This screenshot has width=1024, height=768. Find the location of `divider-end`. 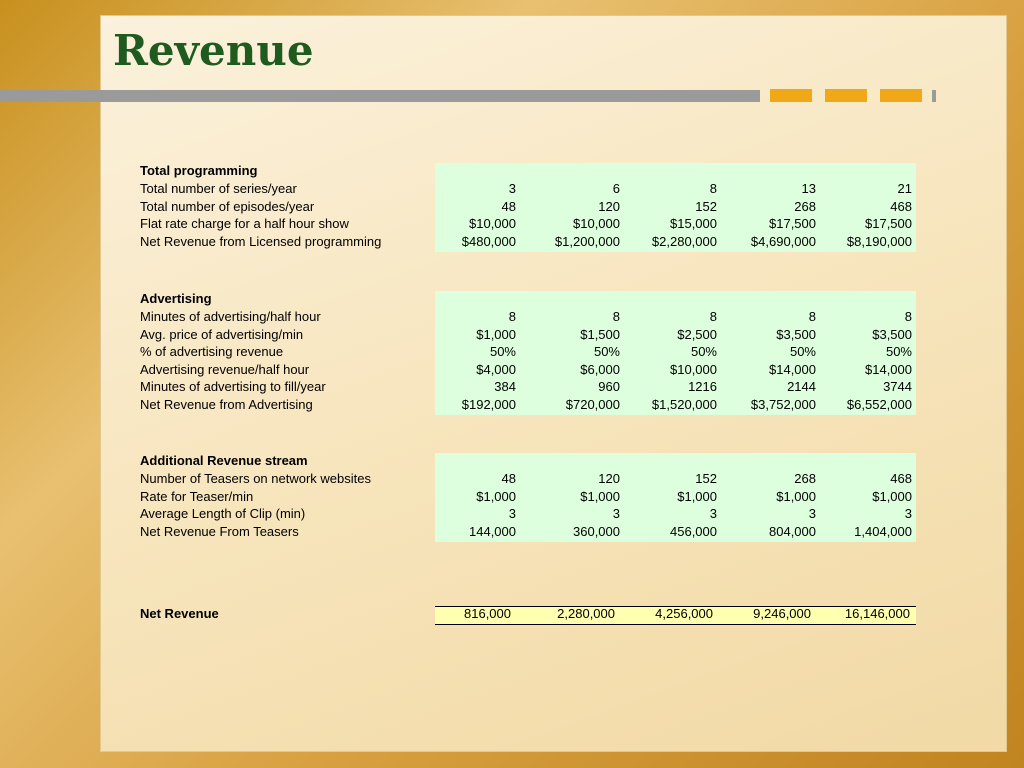

divider-end is located at coordinates (934, 96).